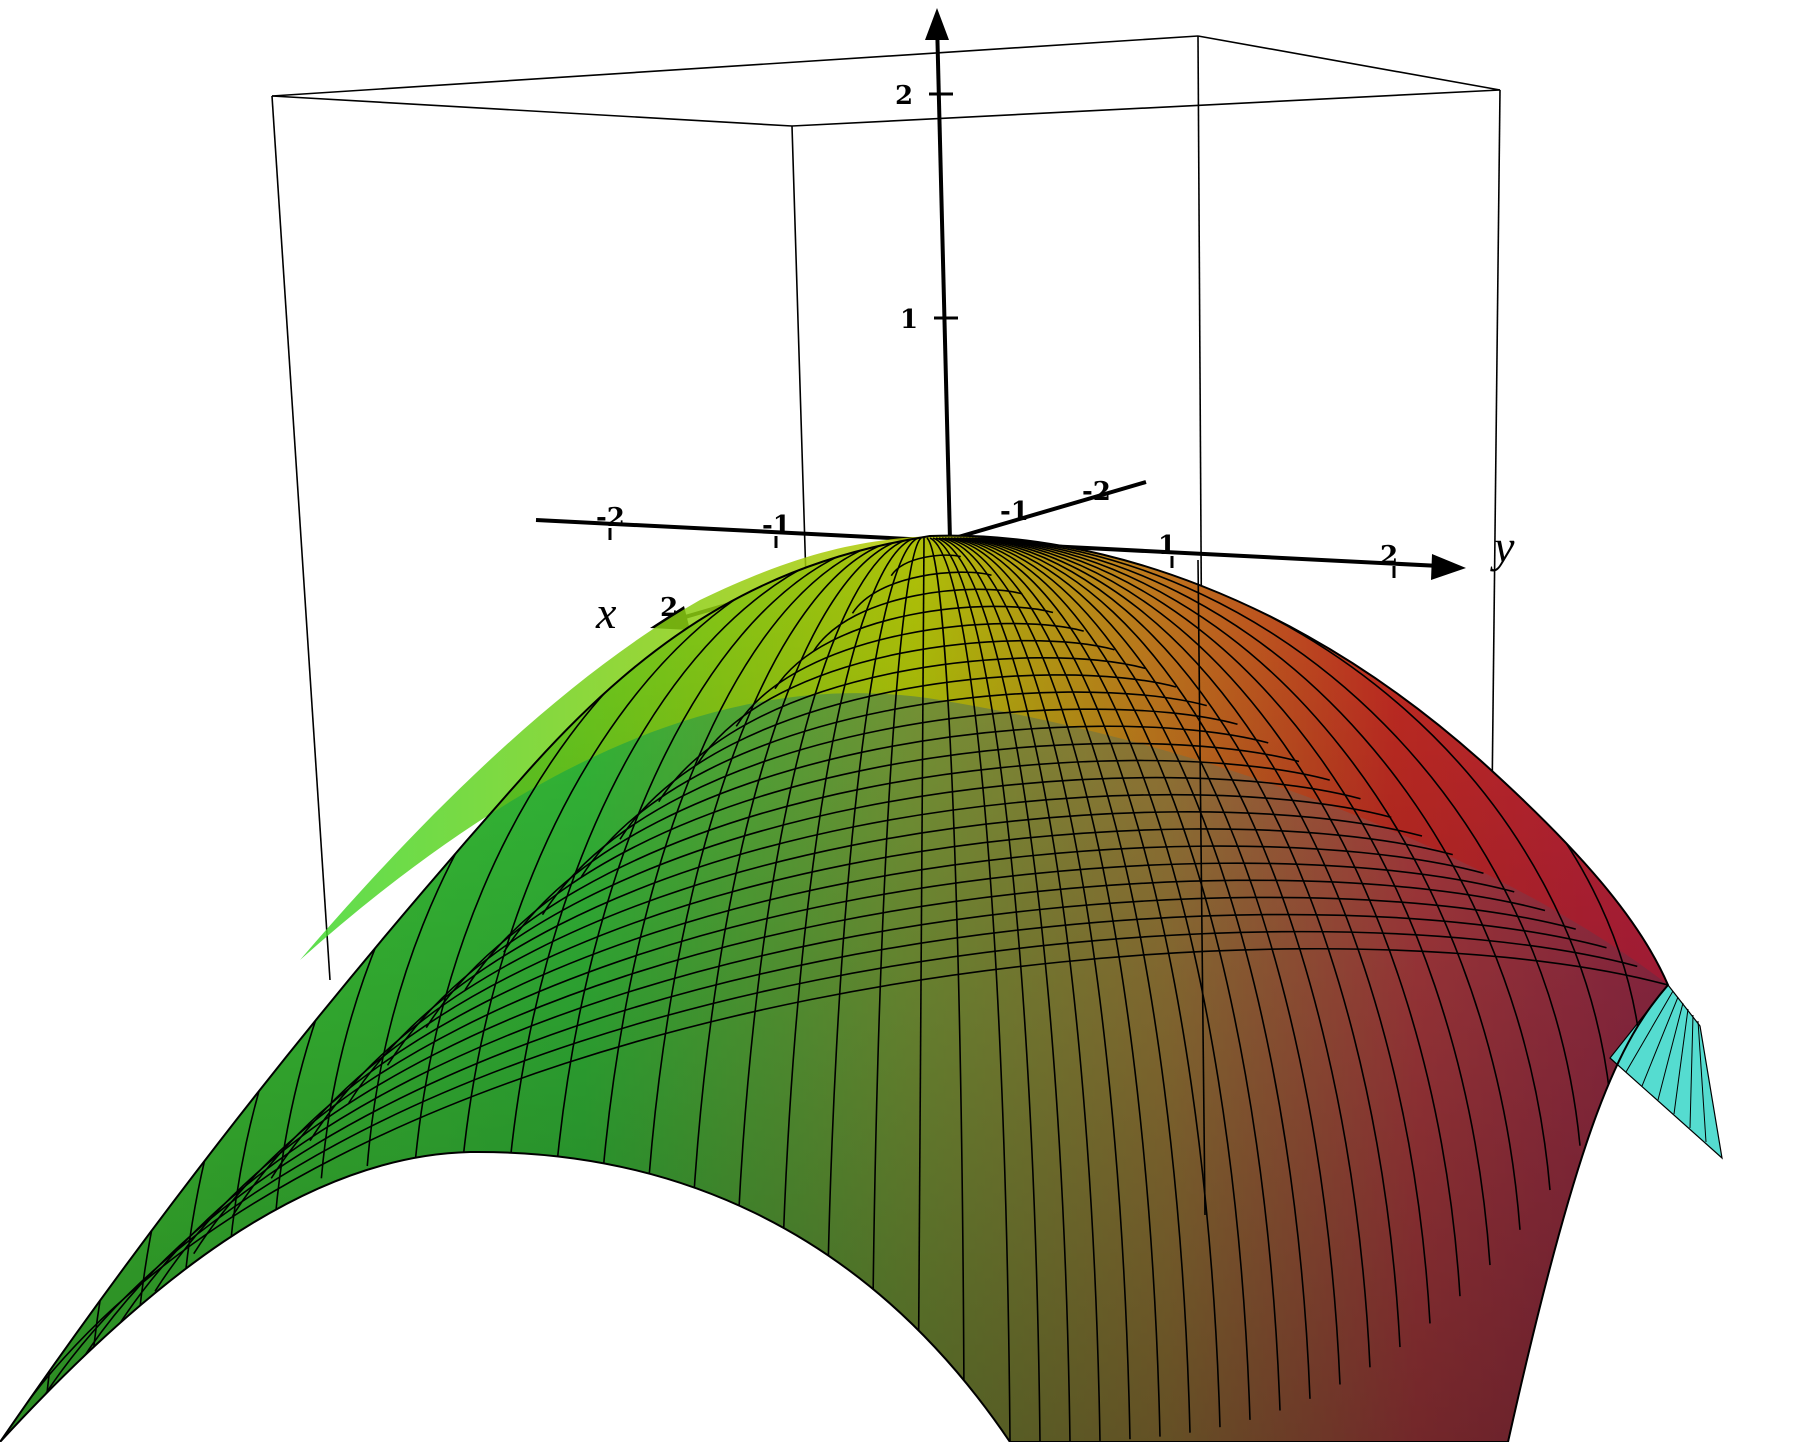  I want to click on z-axis-arrow, so click(937, 24).